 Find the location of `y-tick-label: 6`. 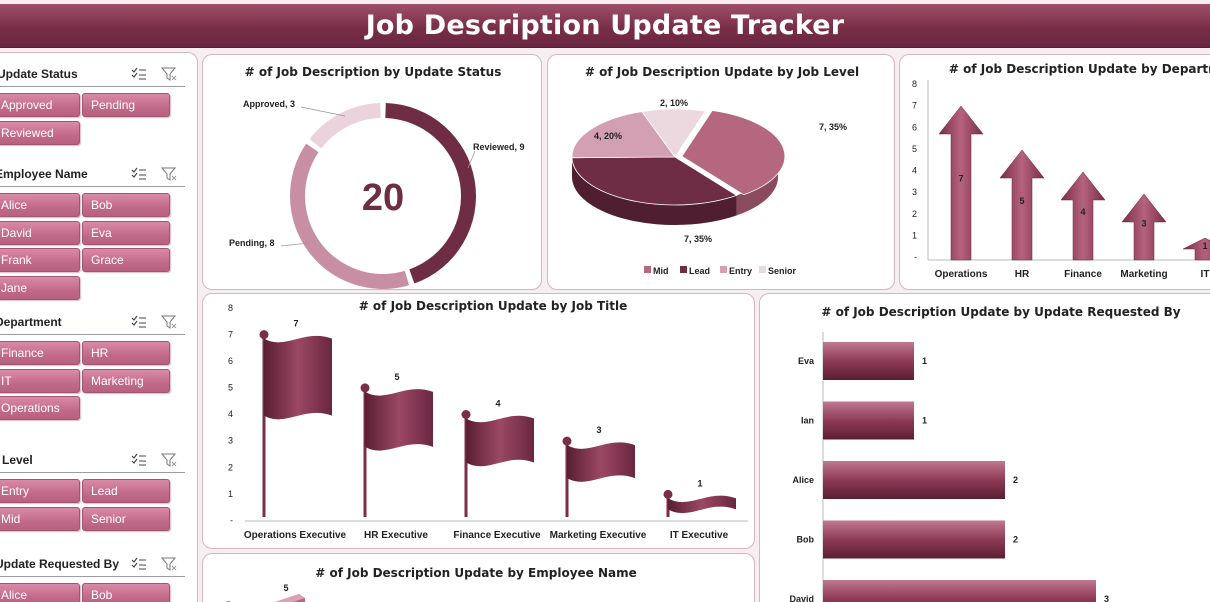

y-tick-label: 6 is located at coordinates (914, 127).